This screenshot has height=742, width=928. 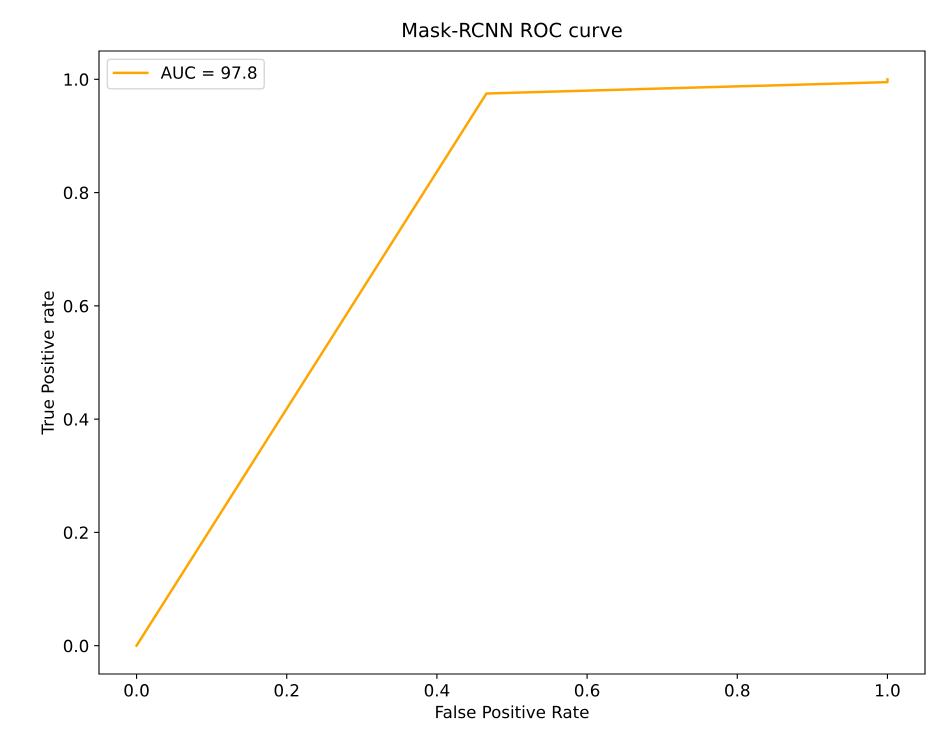 What do you see at coordinates (76, 193) in the screenshot?
I see `y-tick-label: 0.8` at bounding box center [76, 193].